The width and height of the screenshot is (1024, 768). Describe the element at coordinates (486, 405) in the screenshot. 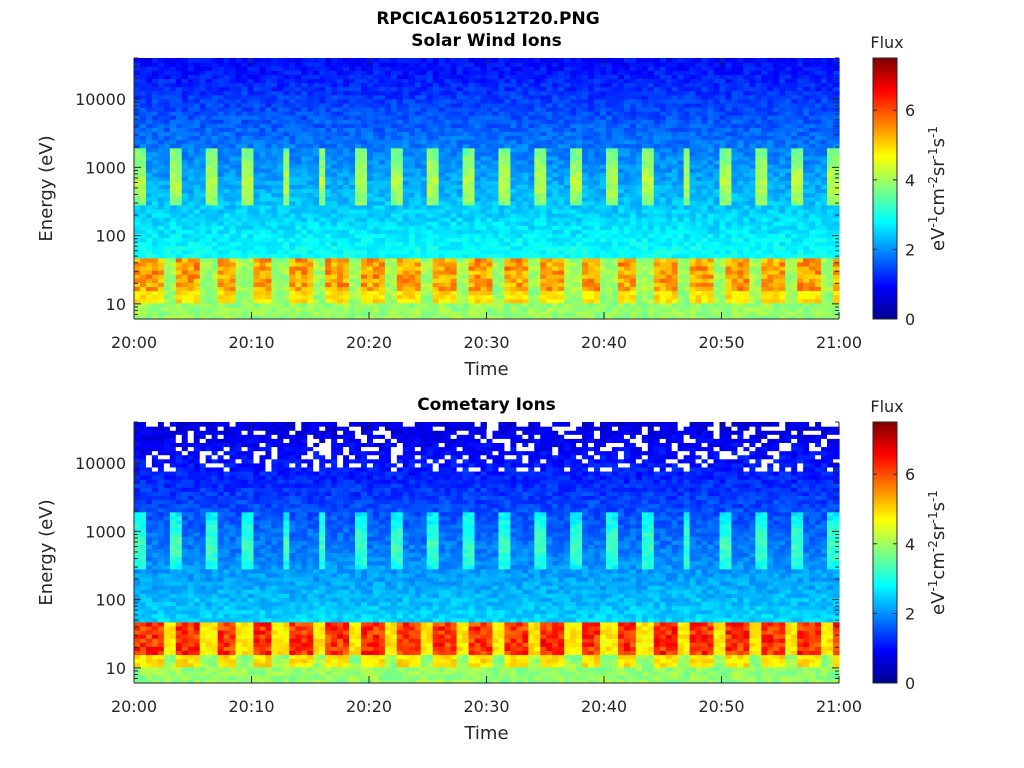

I see `panel-title: Cometary Ions` at that location.